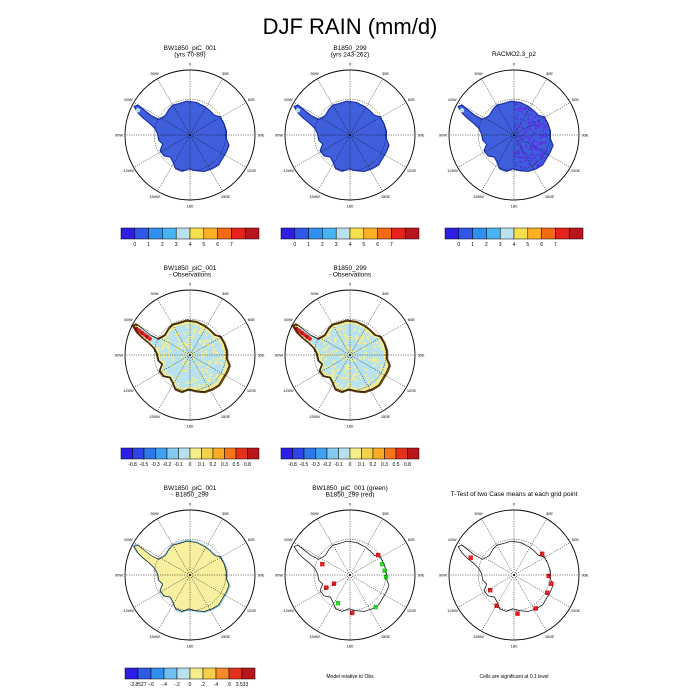 This screenshot has width=700, height=700. Describe the element at coordinates (386, 196) in the screenshot. I see `longitude-label: 150E` at that location.